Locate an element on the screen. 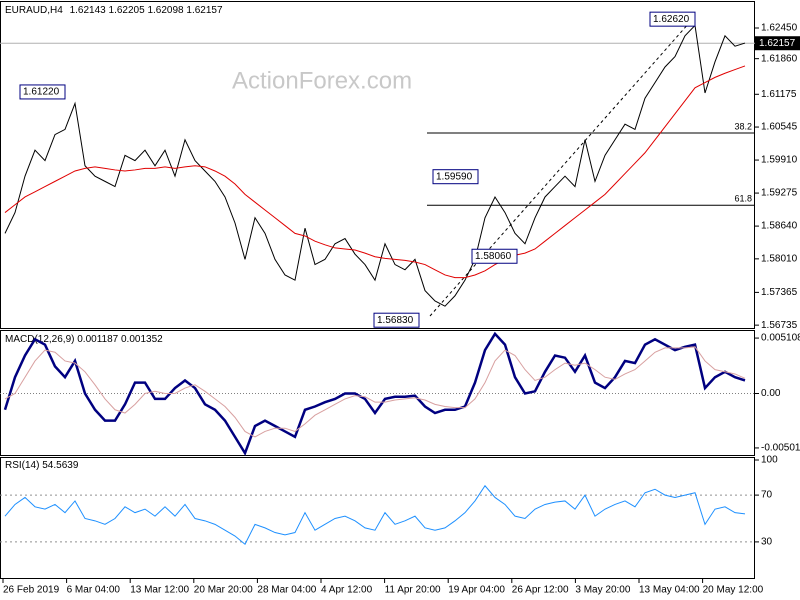  y-tick-label: 1.60545 is located at coordinates (779, 127).